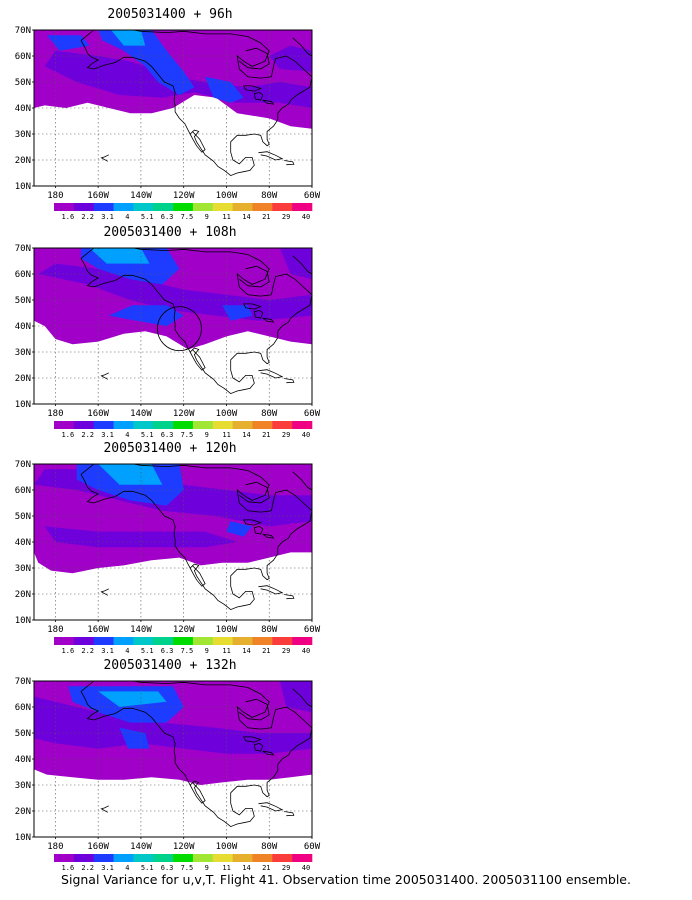 The image size is (692, 900). I want to click on colorbar-label: 11, so click(226, 651).